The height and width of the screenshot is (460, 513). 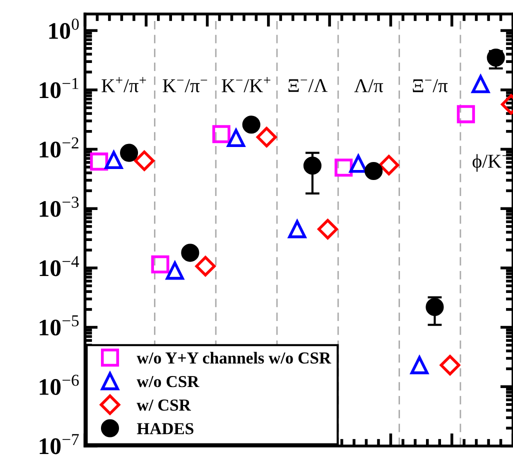 I want to click on legend-label: w/o CSR, so click(x=168, y=382).